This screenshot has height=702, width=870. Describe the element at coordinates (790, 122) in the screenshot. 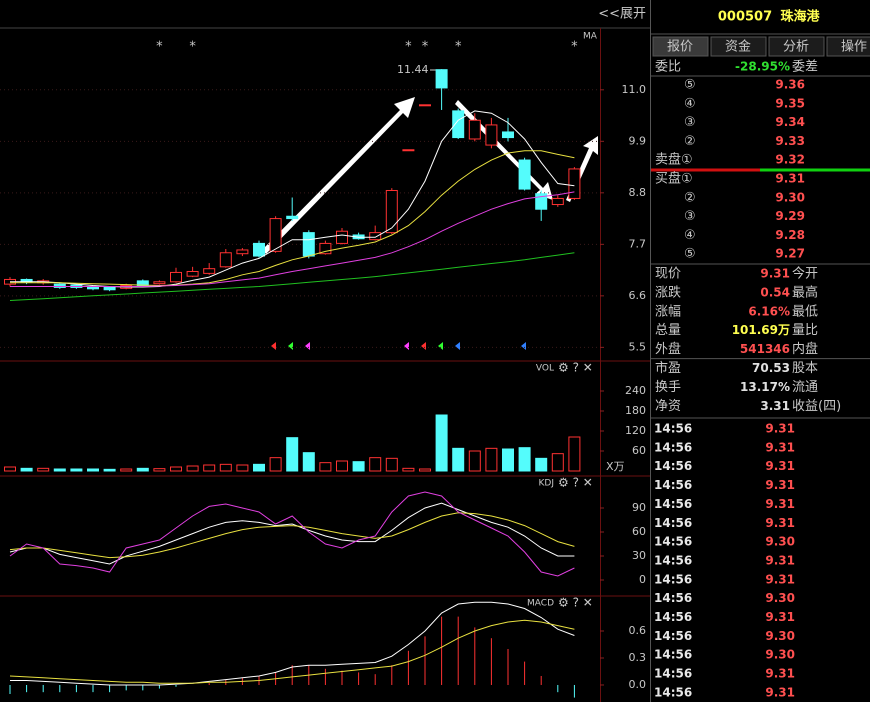

I see `book-price: 9.34` at that location.